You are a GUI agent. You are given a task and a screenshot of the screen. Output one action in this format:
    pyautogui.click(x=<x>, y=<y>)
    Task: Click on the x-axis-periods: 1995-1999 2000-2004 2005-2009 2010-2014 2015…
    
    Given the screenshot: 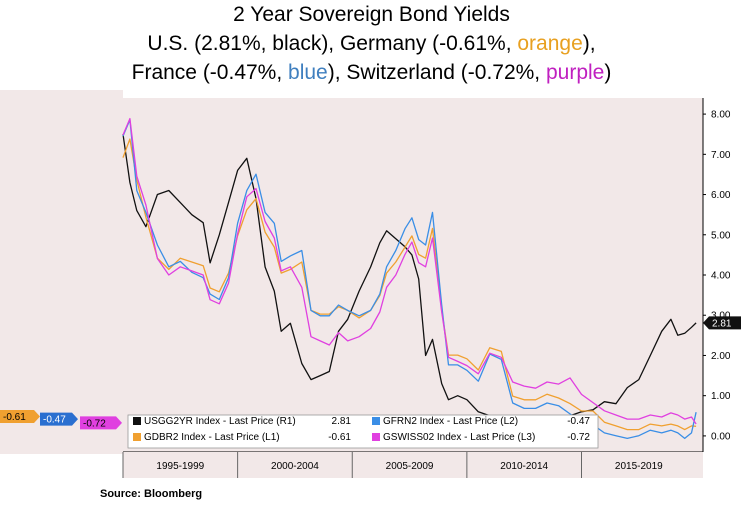 What is the action you would take?
    pyautogui.click(x=412, y=464)
    